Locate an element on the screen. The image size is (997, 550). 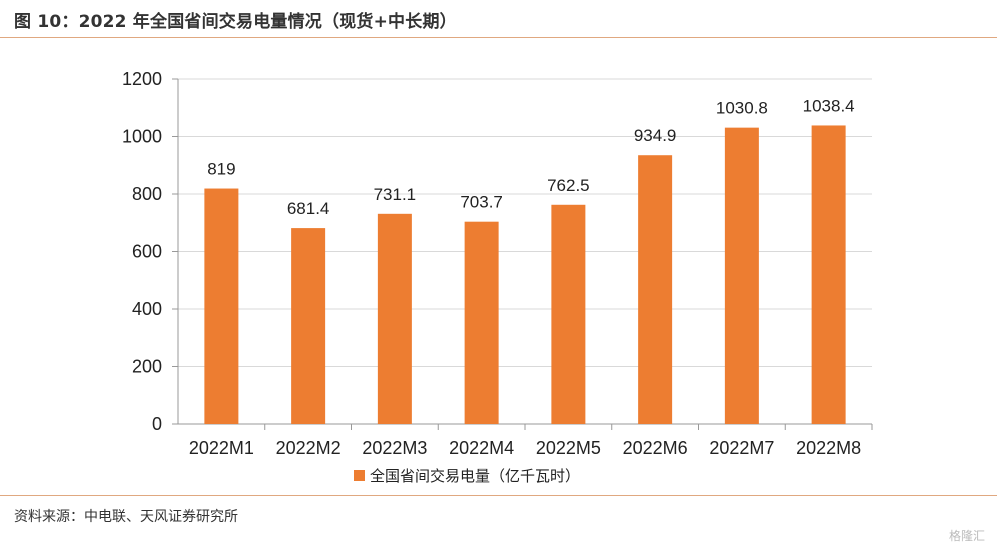
data-label: 1030.8 is located at coordinates (742, 108).